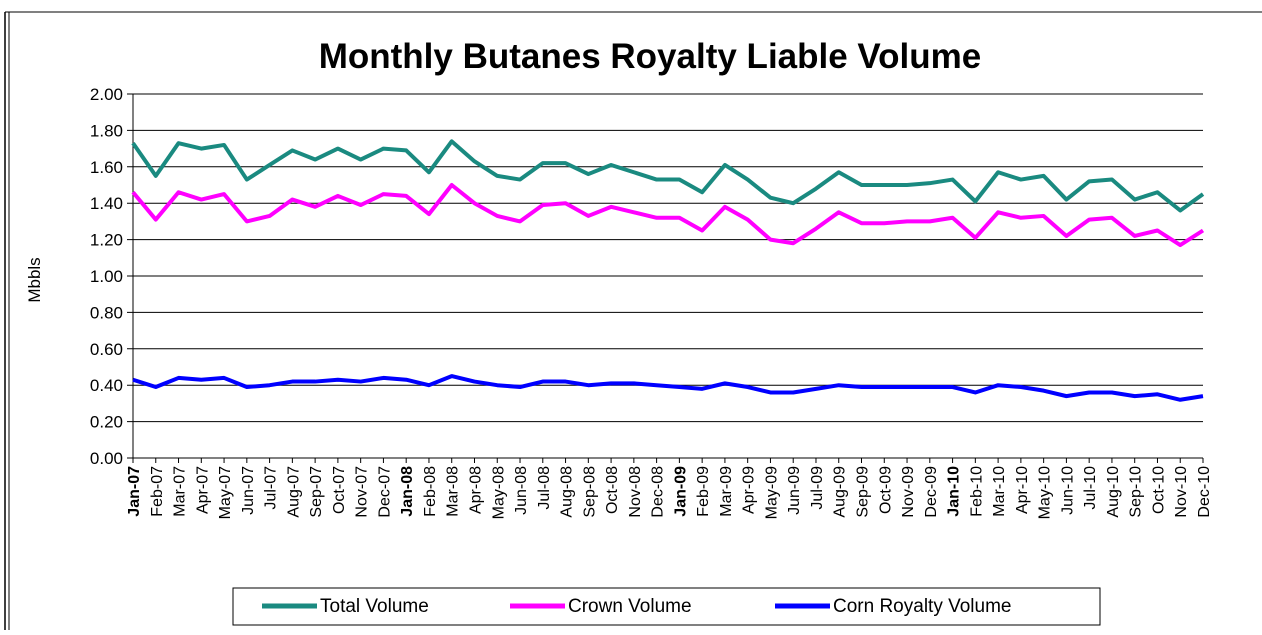  I want to click on y-tick-label: 1.80, so click(106, 130).